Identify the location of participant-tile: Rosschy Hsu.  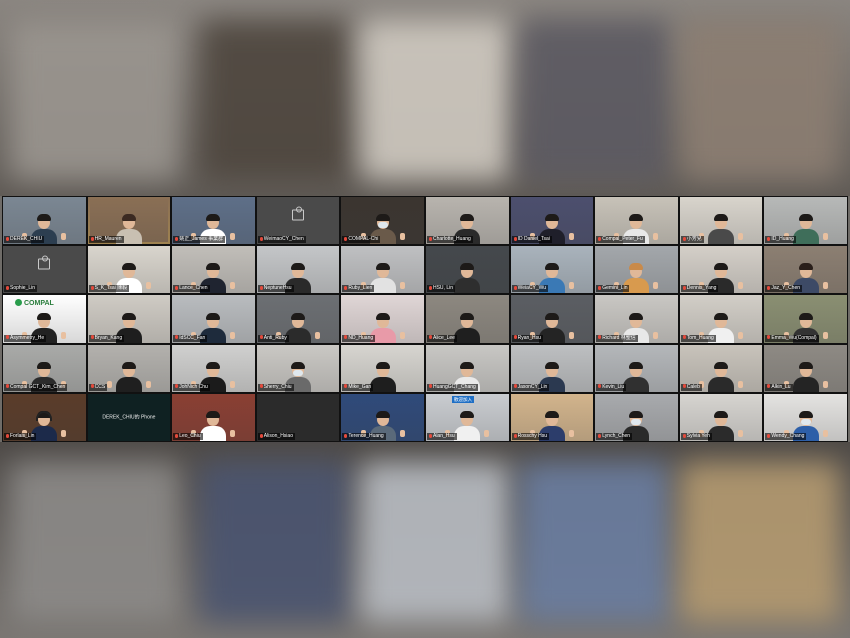
(552, 417).